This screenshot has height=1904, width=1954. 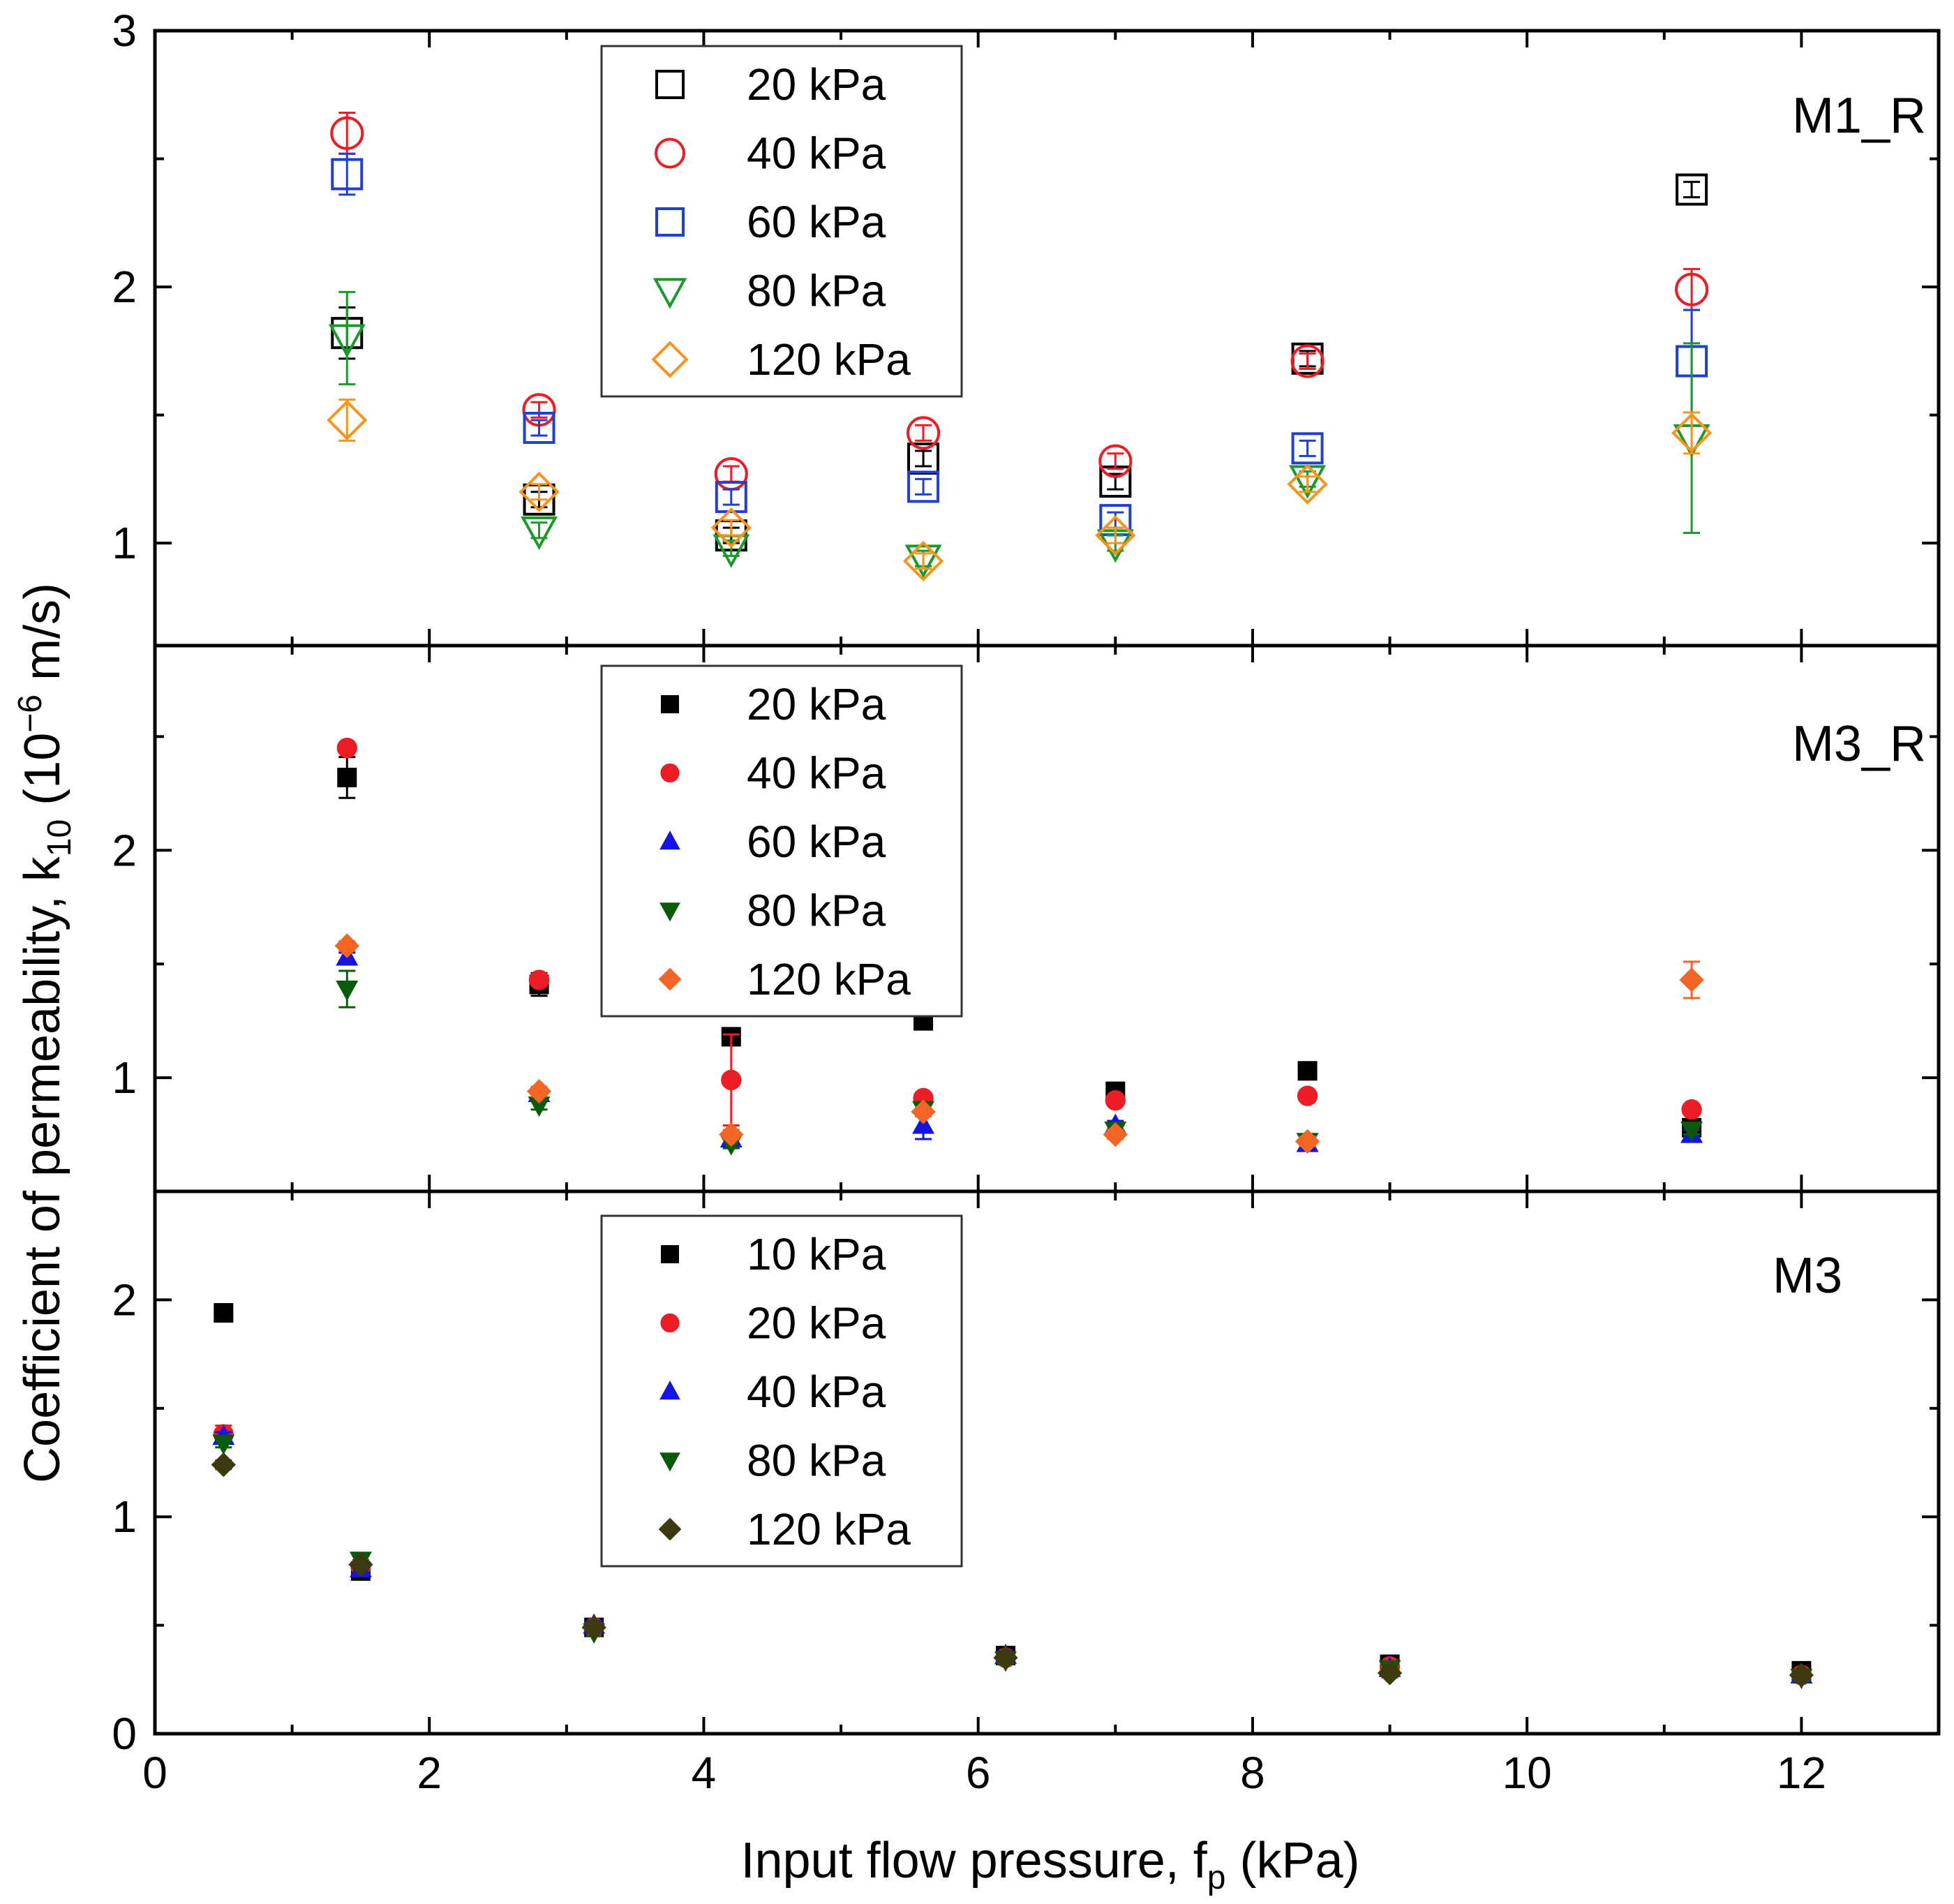 What do you see at coordinates (1527, 1773) in the screenshot?
I see `x-tick-label: 10` at bounding box center [1527, 1773].